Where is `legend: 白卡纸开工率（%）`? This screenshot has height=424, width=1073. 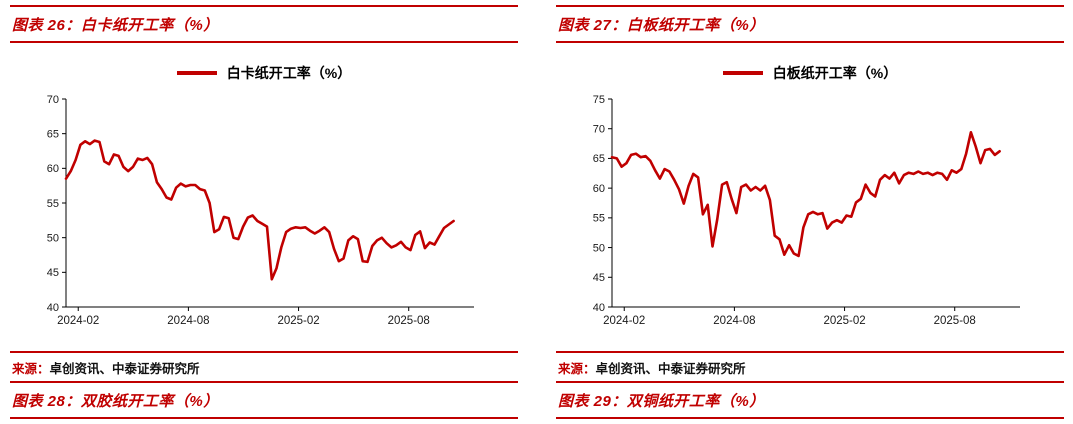
legend: 白卡纸开工率（%） is located at coordinates (264, 73).